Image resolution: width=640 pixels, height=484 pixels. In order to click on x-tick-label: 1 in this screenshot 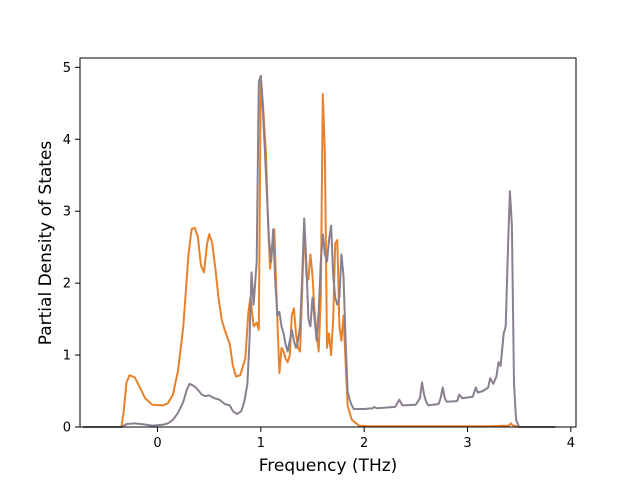, I will do `click(261, 443)`.